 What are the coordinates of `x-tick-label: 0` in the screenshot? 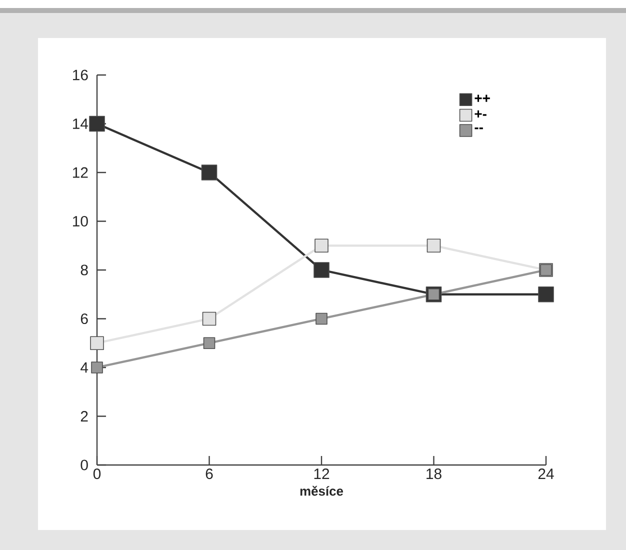 It's located at (97, 474).